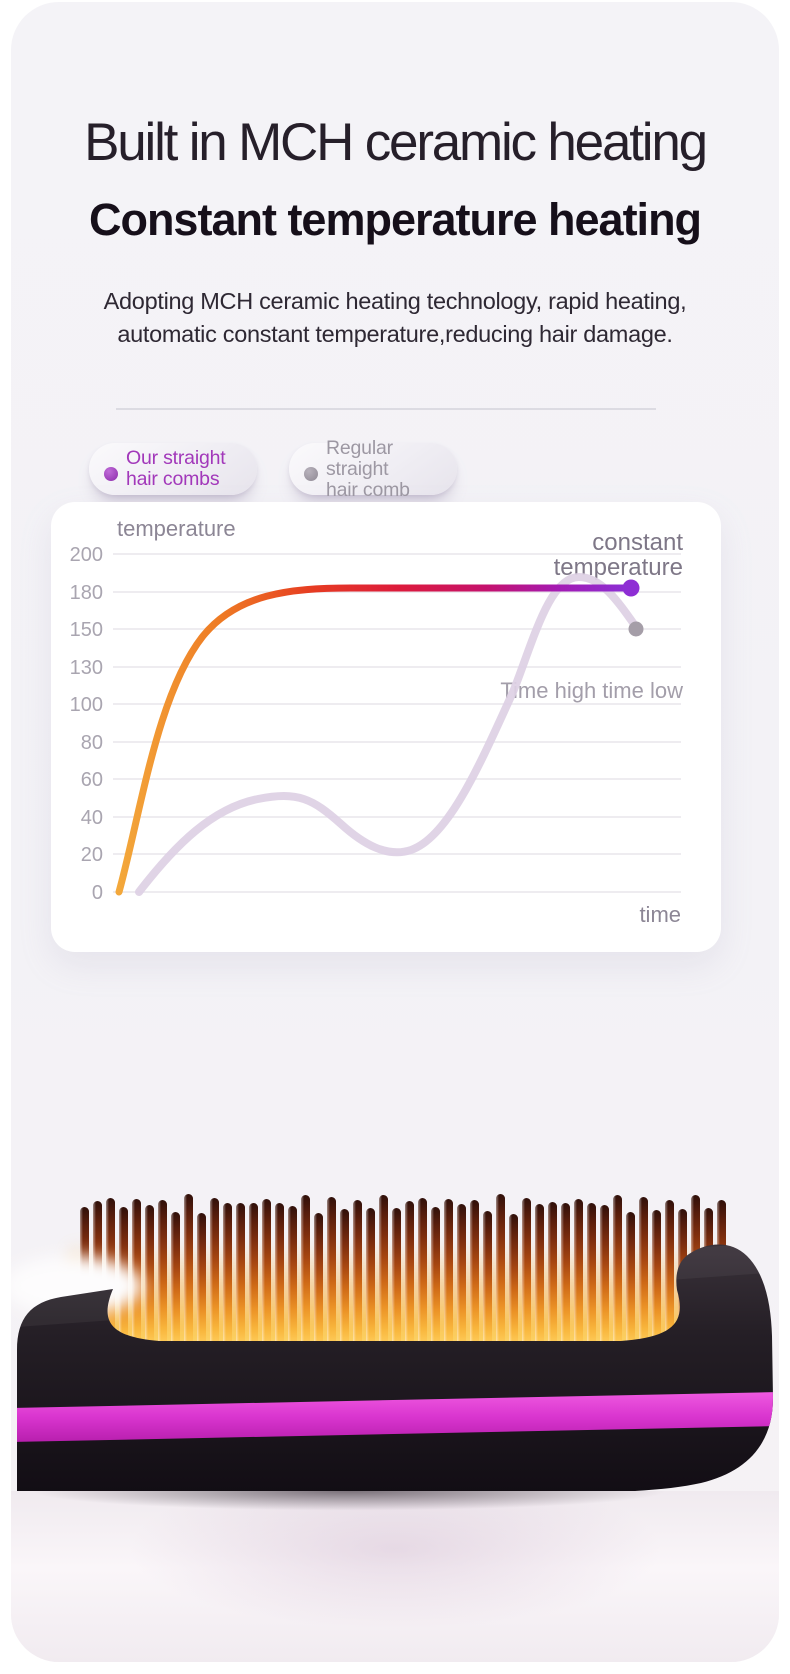  What do you see at coordinates (396, 142) in the screenshot?
I see `title-line1: Built in MCH ceramic heating` at bounding box center [396, 142].